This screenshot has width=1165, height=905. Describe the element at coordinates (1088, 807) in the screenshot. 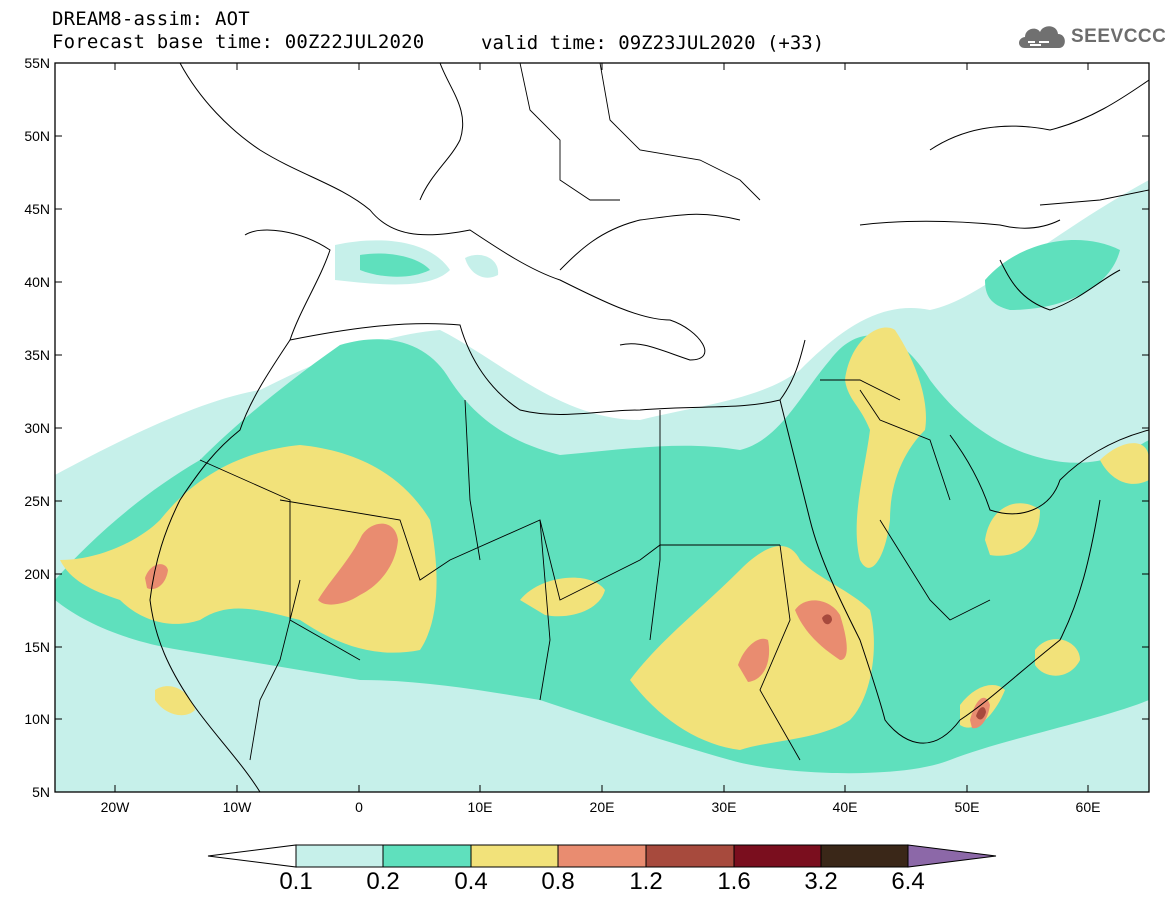

I see `lon-label-60e: 60E` at that location.